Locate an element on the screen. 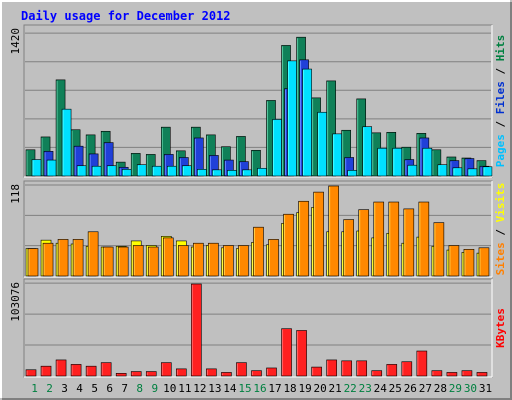 The height and width of the screenshot is (400, 512). x-tick-label-day-14: 14 is located at coordinates (230, 388).